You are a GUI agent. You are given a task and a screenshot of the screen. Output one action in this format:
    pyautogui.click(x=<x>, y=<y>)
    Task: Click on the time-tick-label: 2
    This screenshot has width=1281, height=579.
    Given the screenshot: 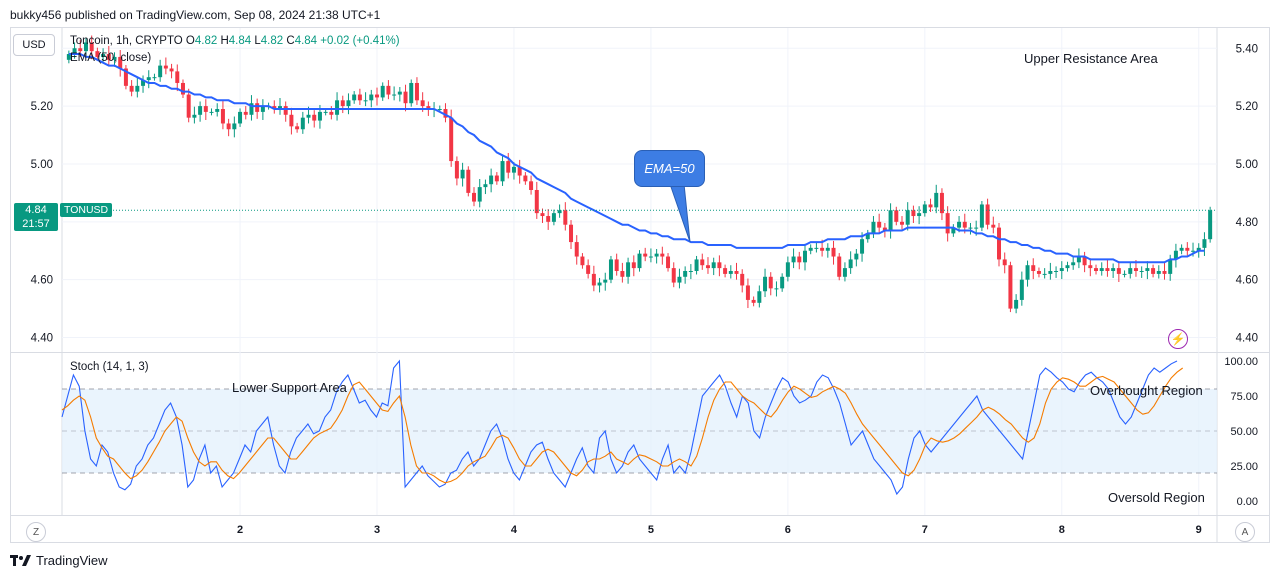 What is the action you would take?
    pyautogui.click(x=240, y=530)
    